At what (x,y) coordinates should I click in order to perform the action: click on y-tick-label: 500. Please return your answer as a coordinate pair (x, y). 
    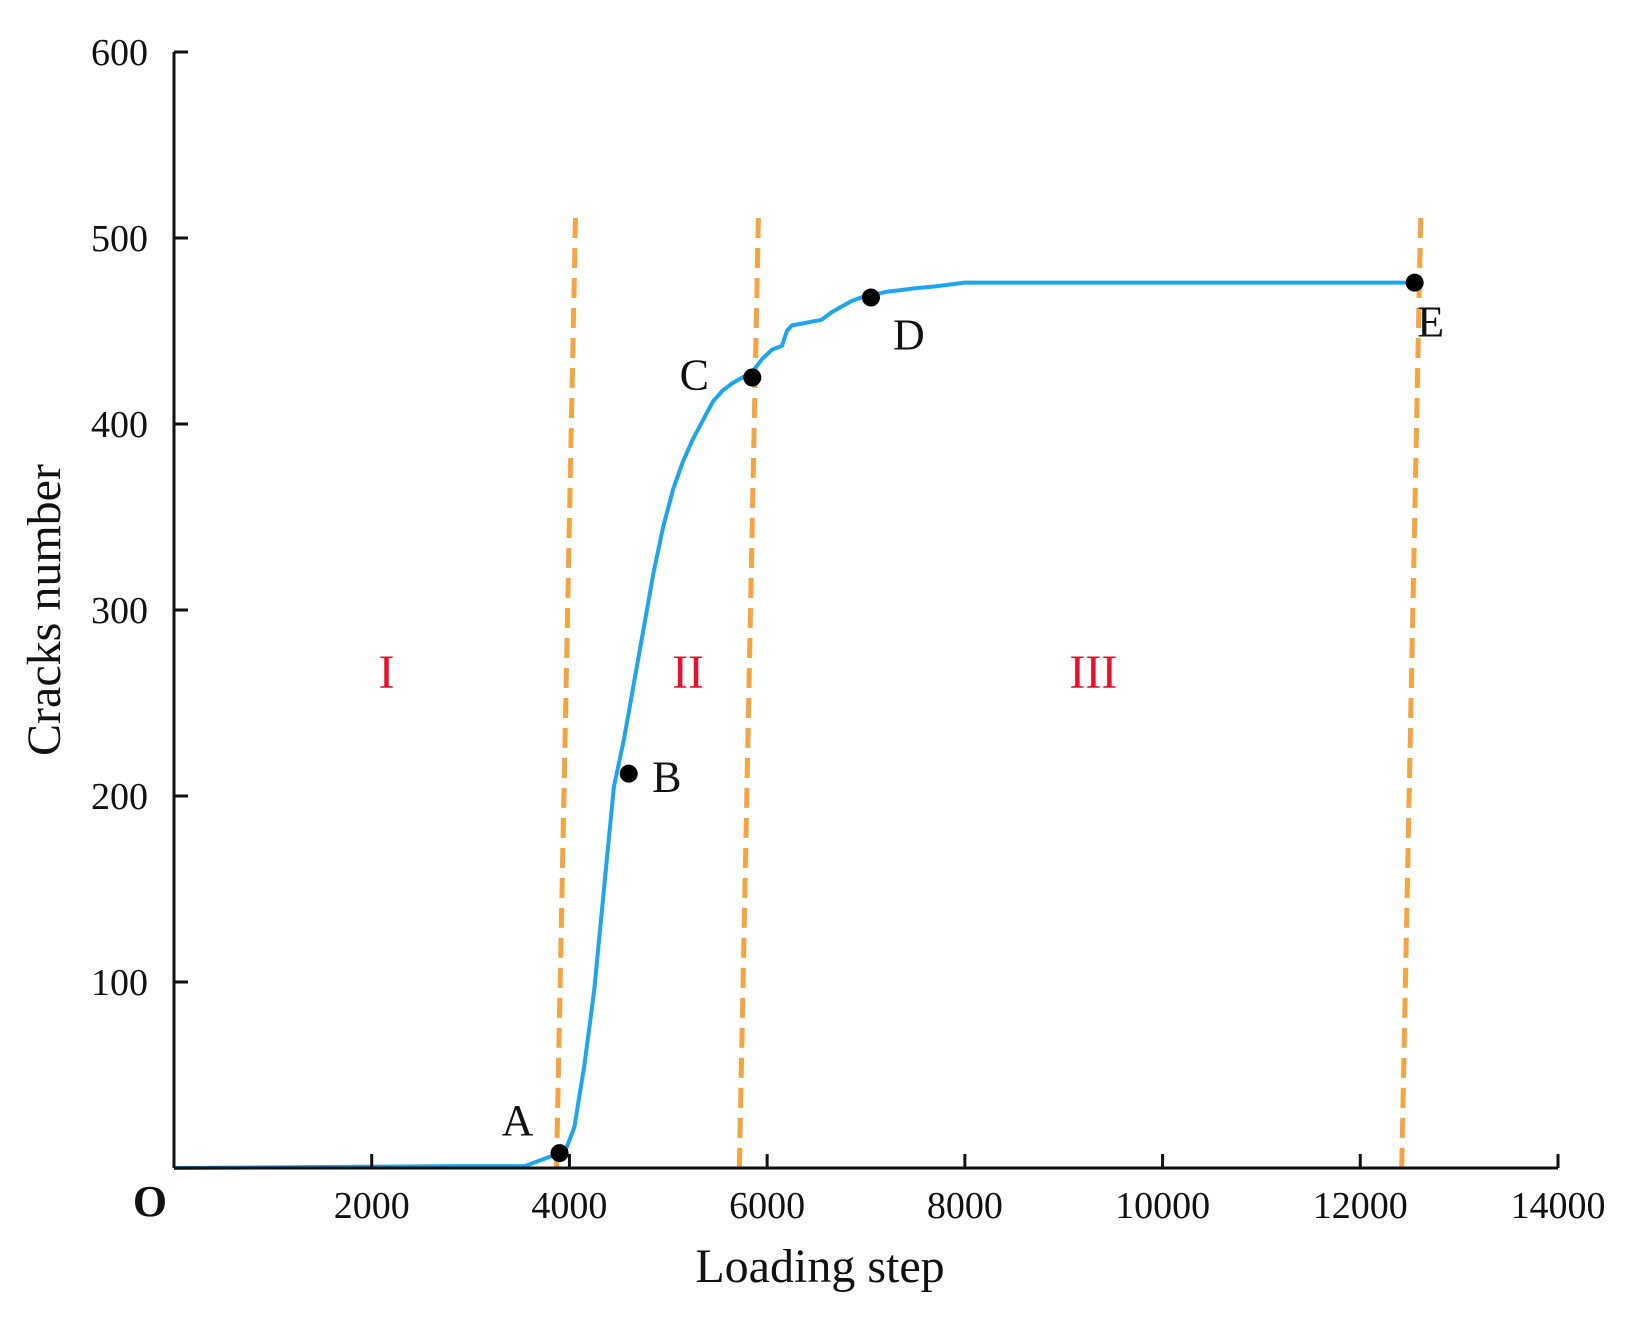
    Looking at the image, I should click on (119, 239).